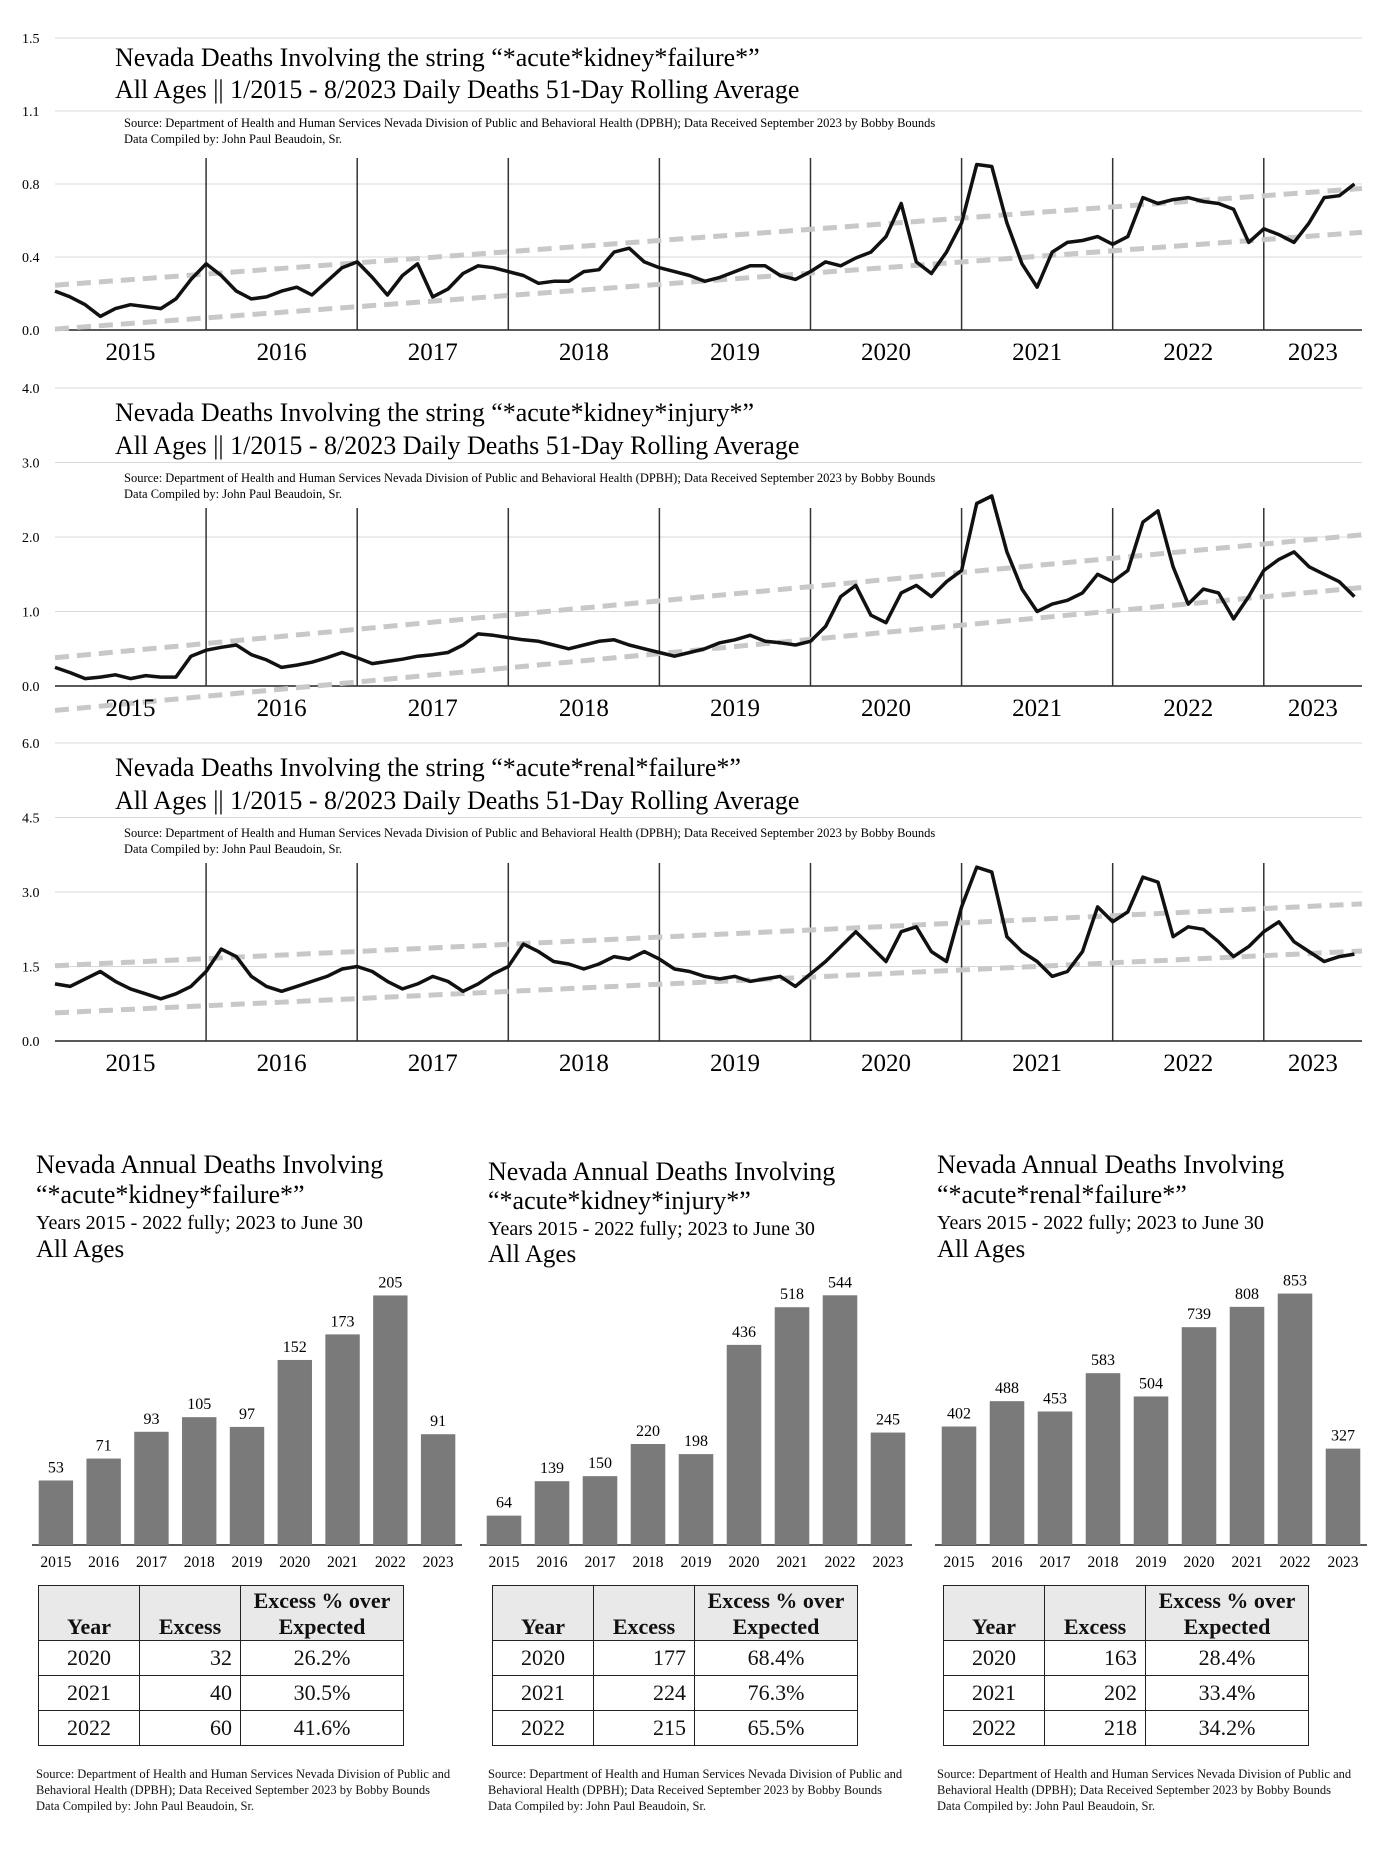  Describe the element at coordinates (31, 819) in the screenshot. I see `y-tick-label: 4.5` at that location.